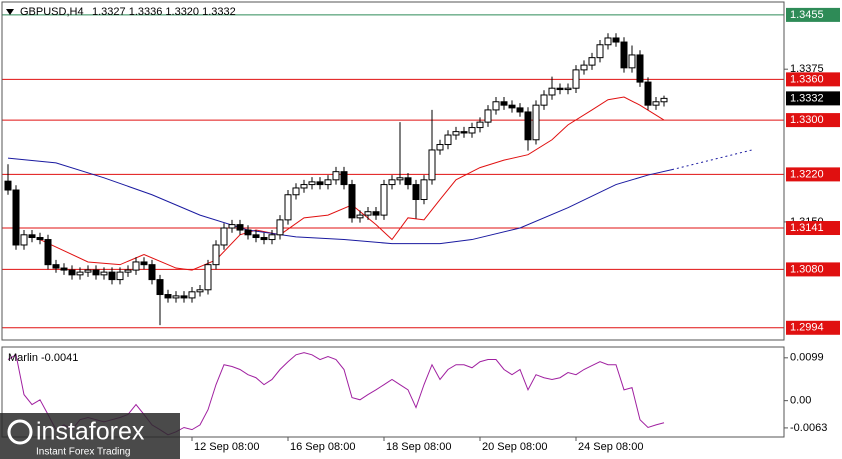  What do you see at coordinates (20, 432) in the screenshot?
I see `logo-icon` at bounding box center [20, 432].